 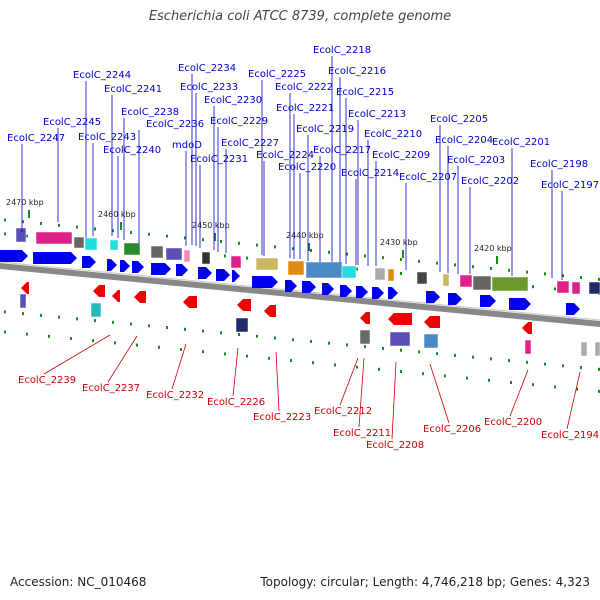 I want to click on top-gene-label: EcolC_2238, so click(x=150, y=112).